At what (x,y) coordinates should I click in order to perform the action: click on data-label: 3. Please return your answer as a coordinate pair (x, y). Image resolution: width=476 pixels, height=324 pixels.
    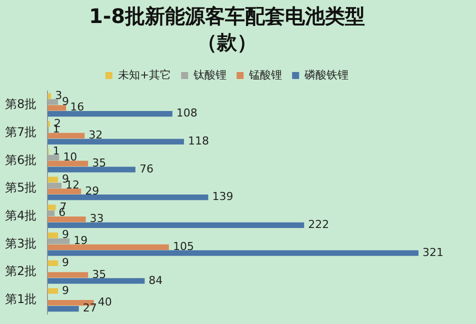
    Looking at the image, I should click on (58, 95).